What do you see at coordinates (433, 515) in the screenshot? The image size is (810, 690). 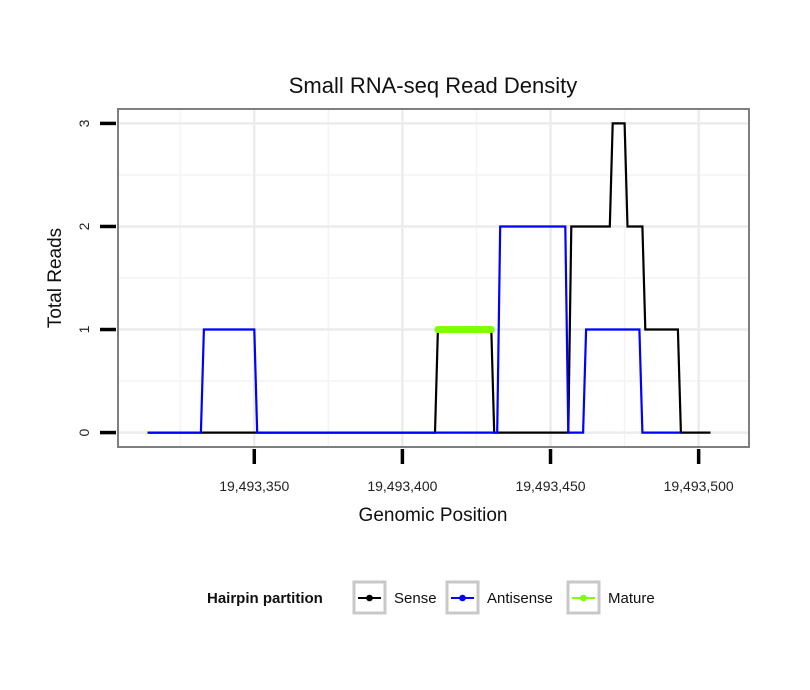 I see `x-axis-title: Genomic Position` at bounding box center [433, 515].